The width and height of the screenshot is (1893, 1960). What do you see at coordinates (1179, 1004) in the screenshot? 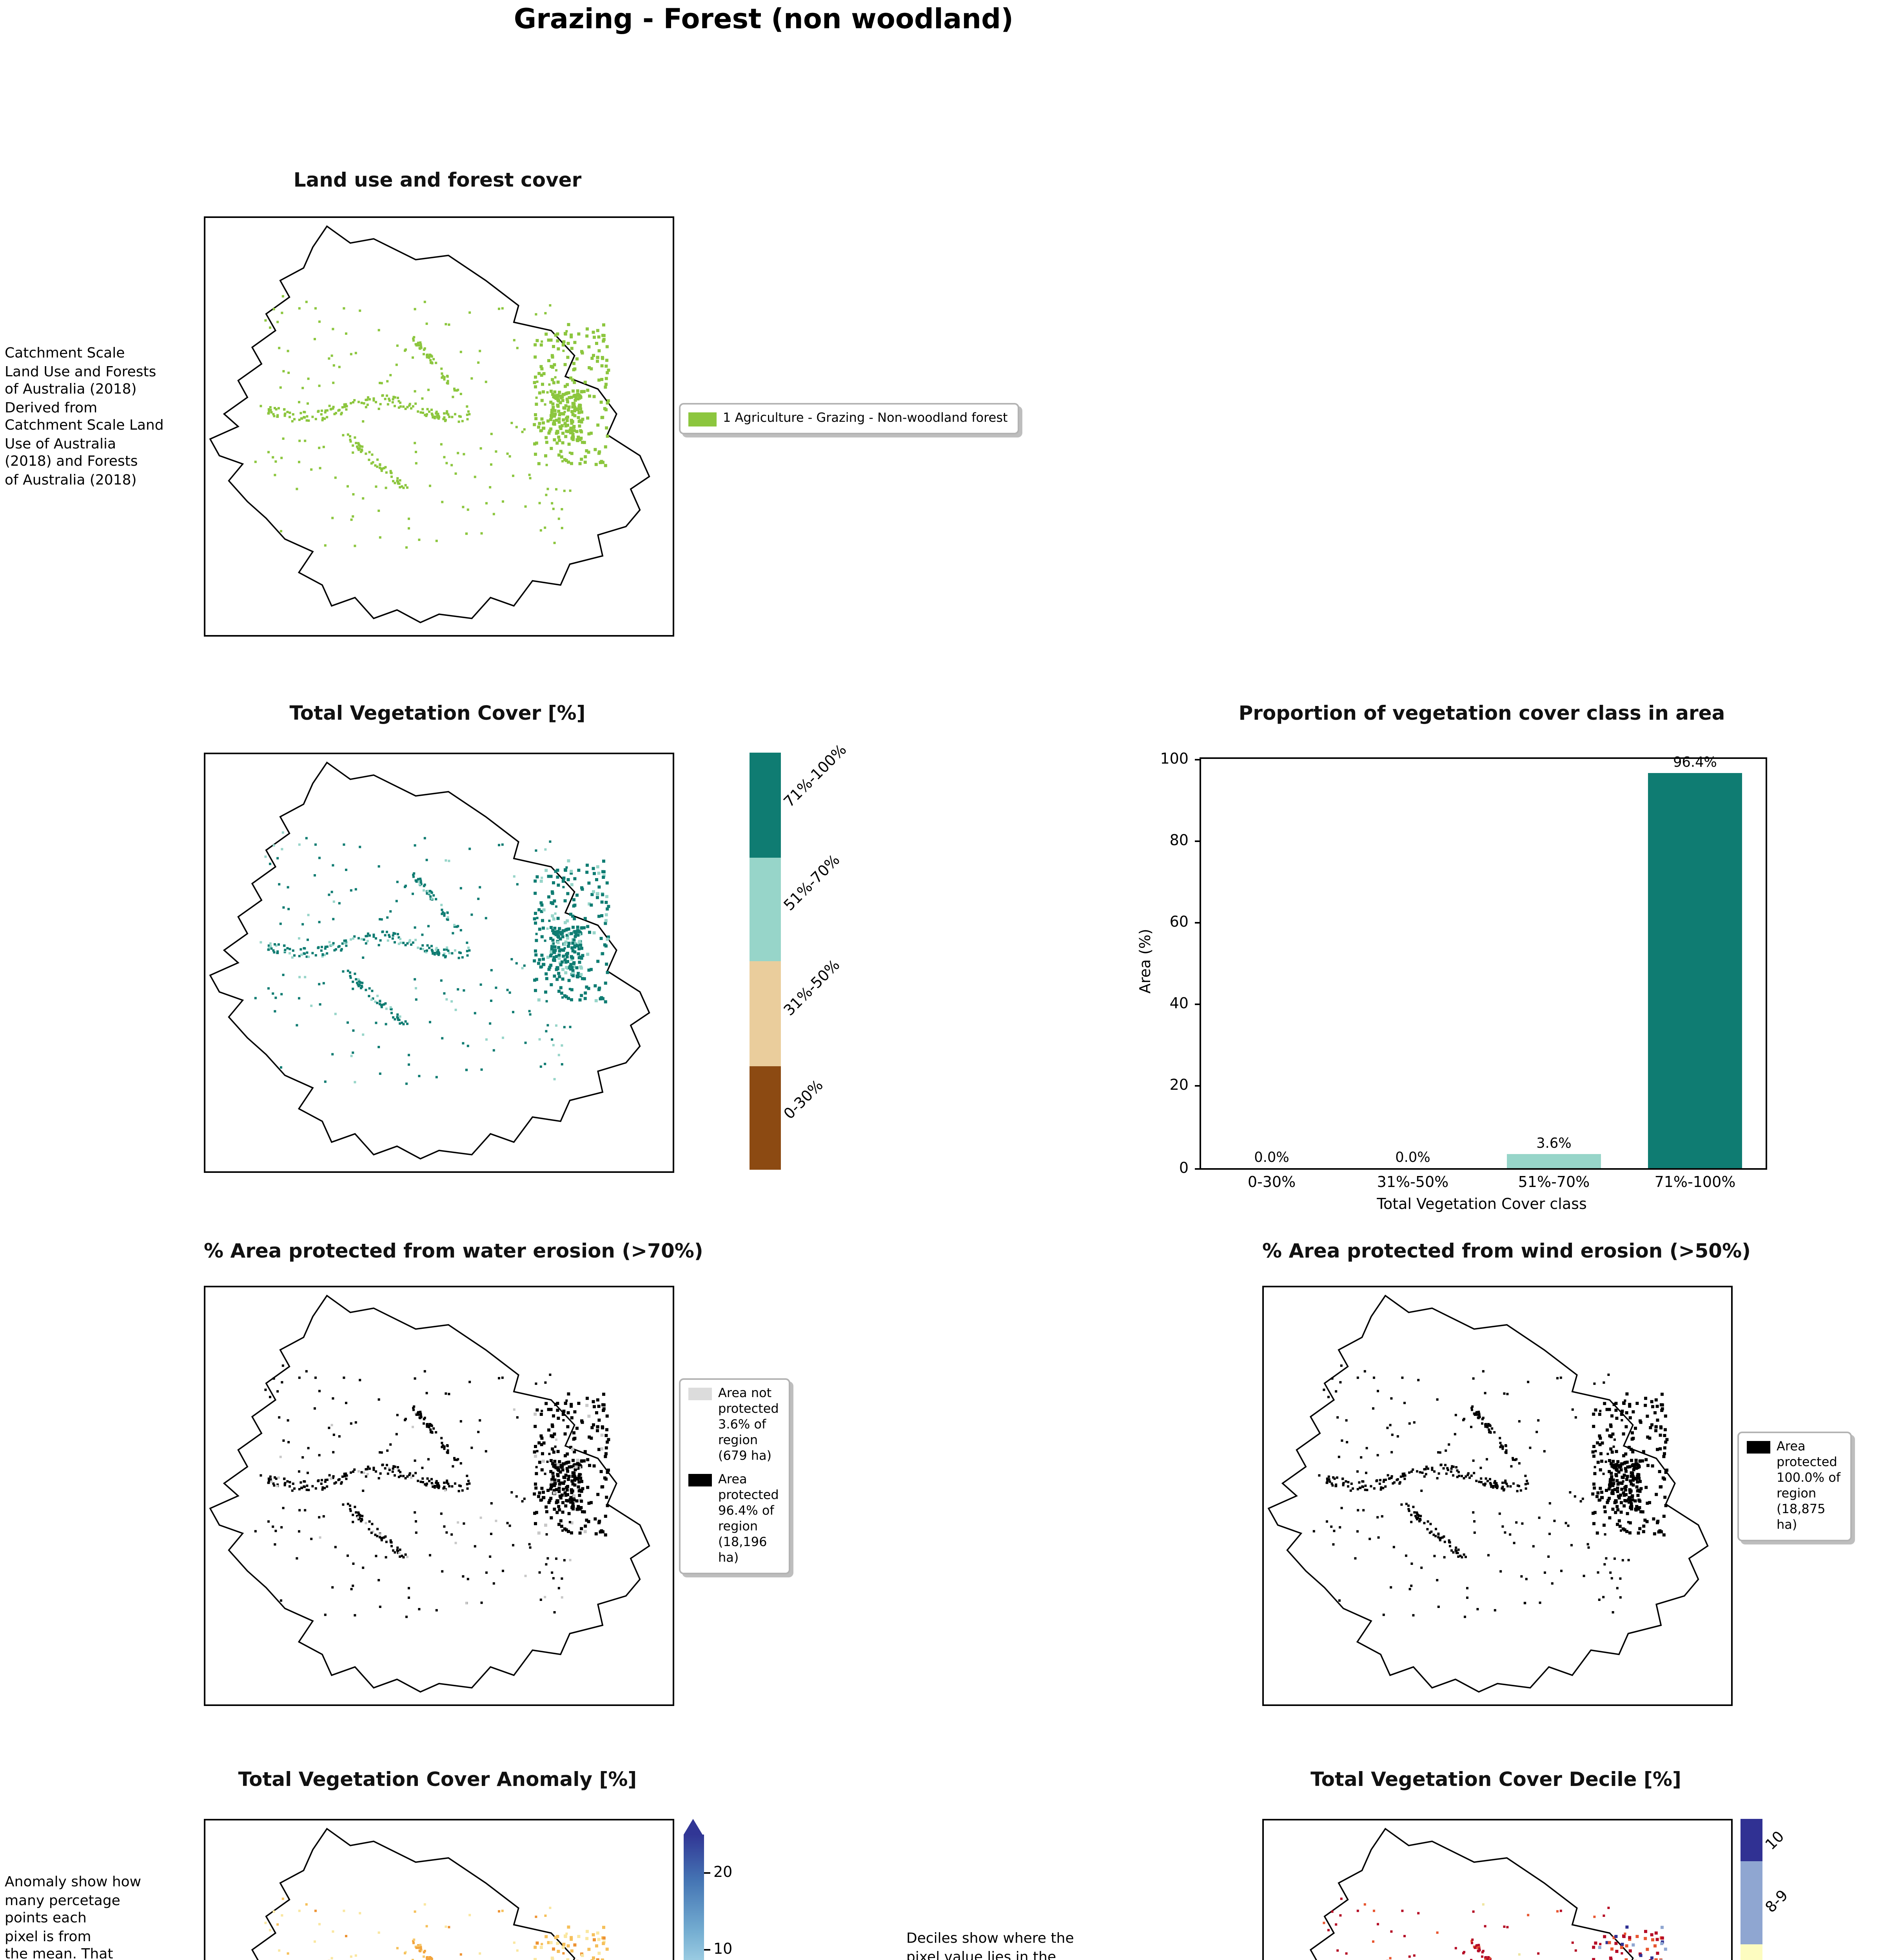
I see `y-tick-label: 40` at bounding box center [1179, 1004].